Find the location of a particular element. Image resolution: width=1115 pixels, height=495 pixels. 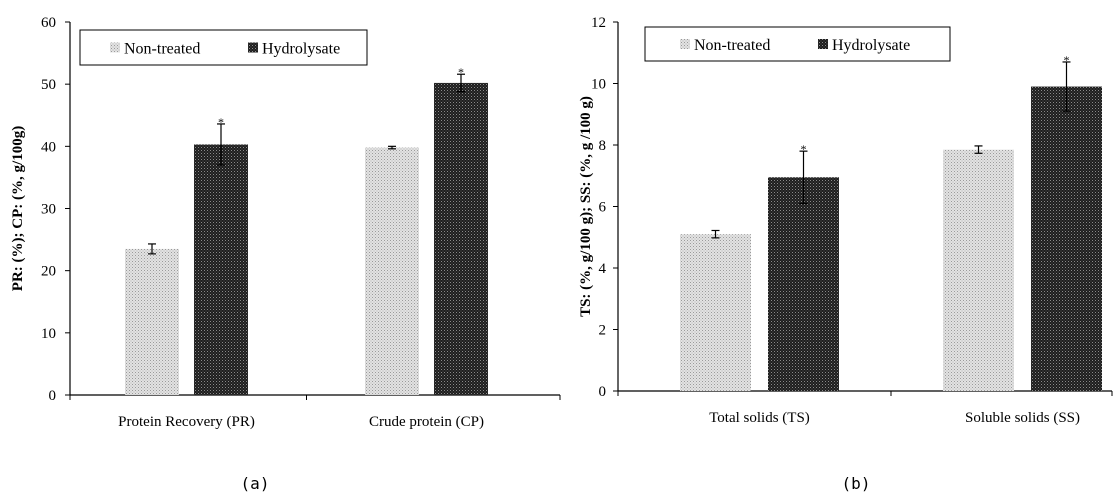

y-tick-label: 2 is located at coordinates (603, 331).